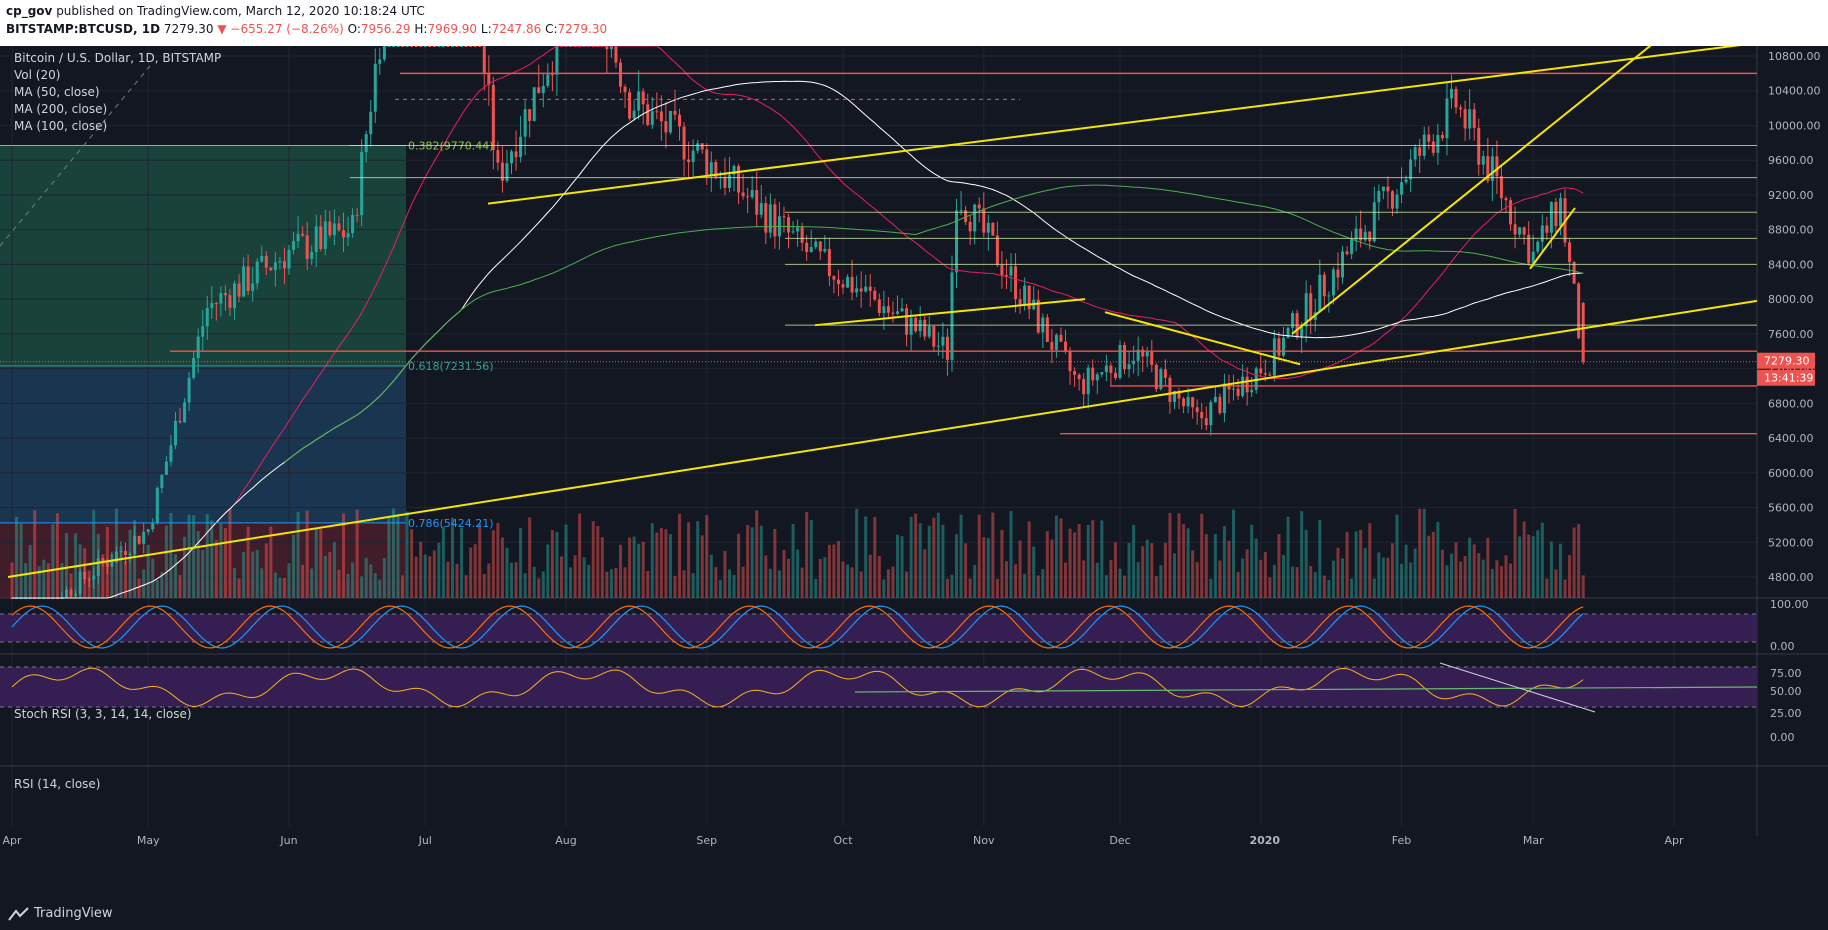  Describe the element at coordinates (118, 58) in the screenshot. I see `legend-title: Bitcoin / U.S. Dollar, 1D, BITSTAMP` at that location.